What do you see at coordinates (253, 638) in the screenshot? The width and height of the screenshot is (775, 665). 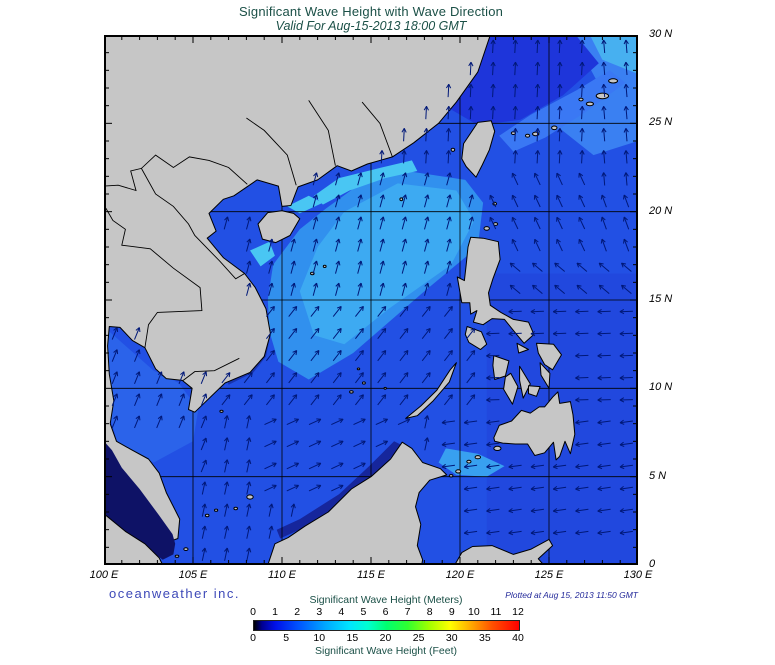 I see `colorbar-feet-tick: 0` at bounding box center [253, 638].